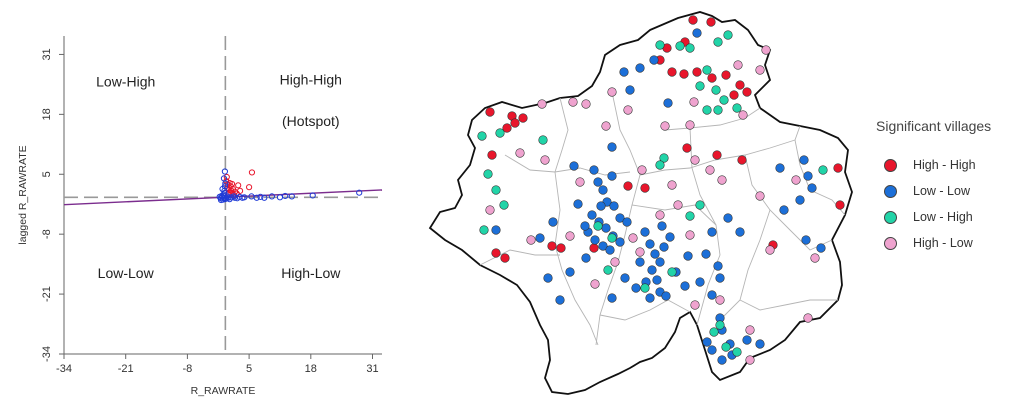  I want to click on legend-item-low-low: Low - Low, so click(950, 191).